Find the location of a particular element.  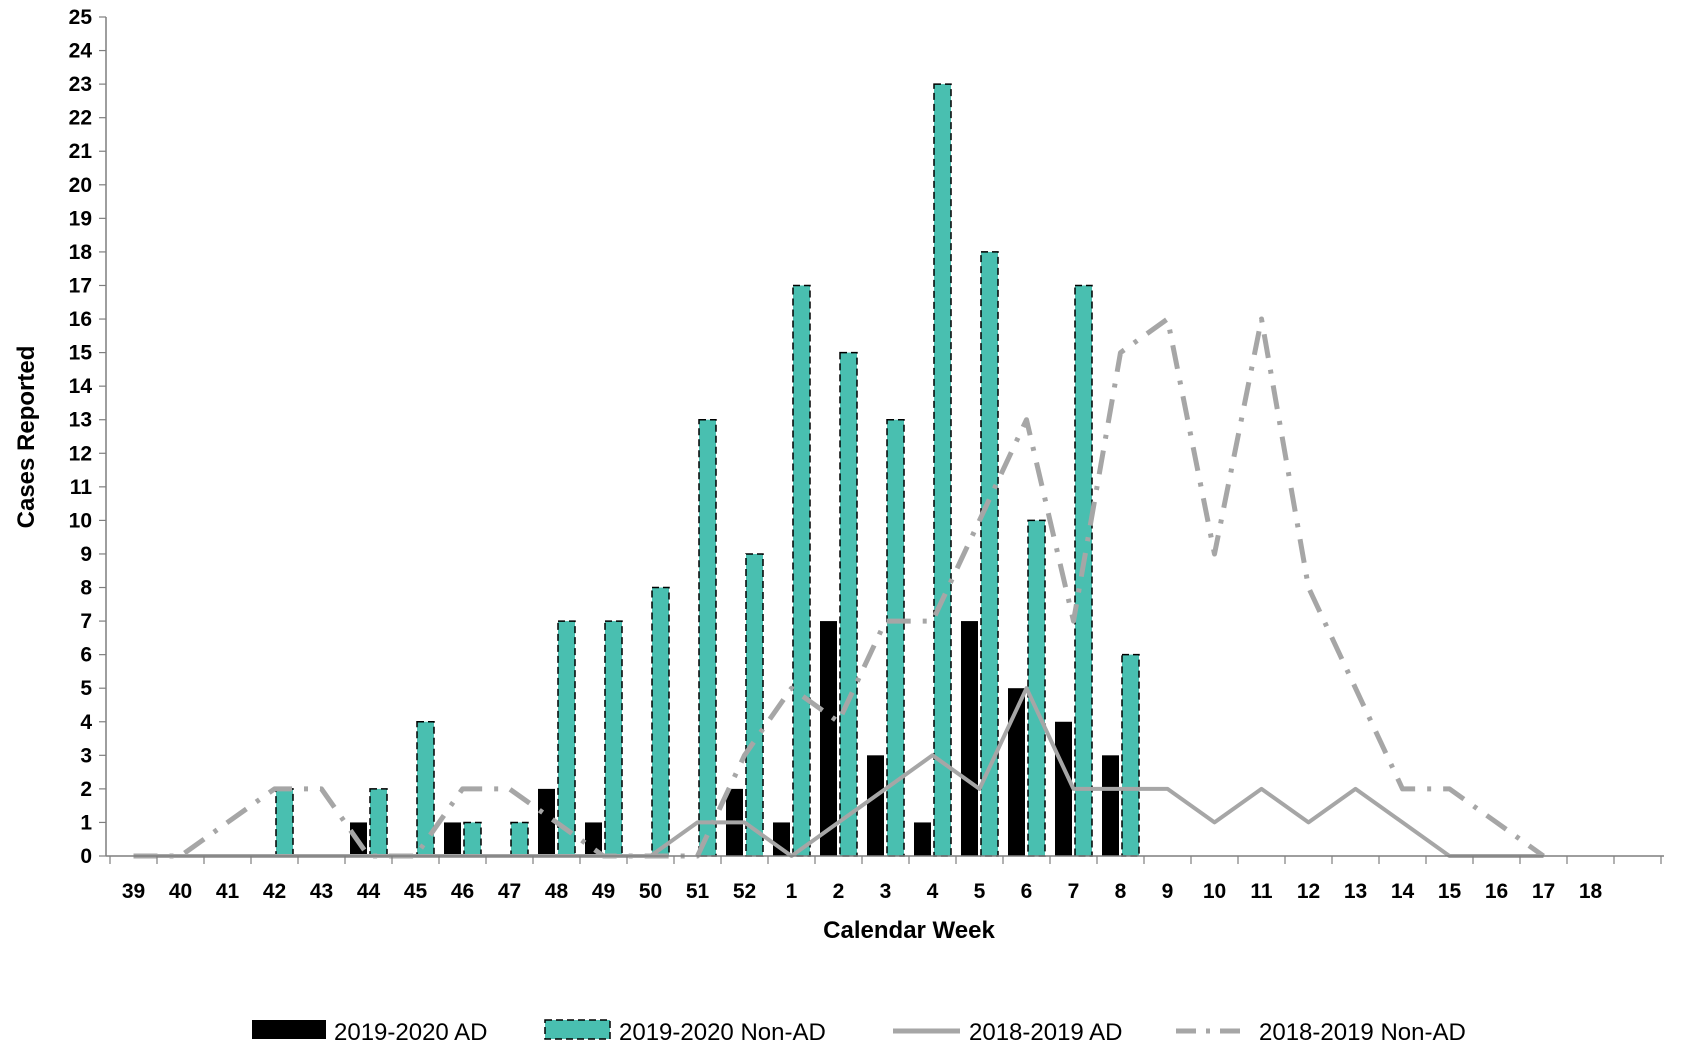

x-tick-label: 43 is located at coordinates (321, 891).